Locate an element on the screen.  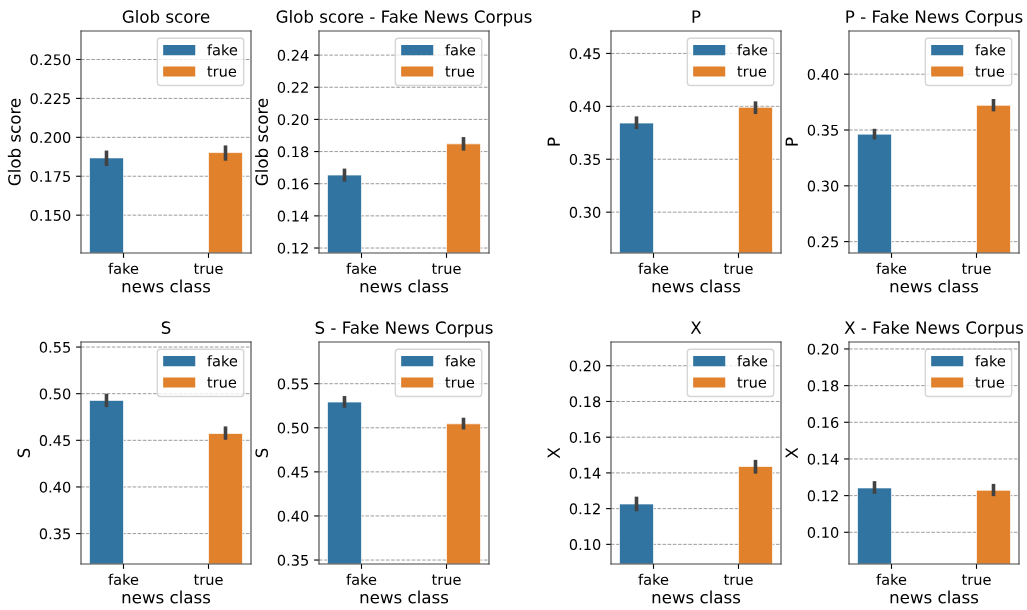
y-tick-label: 0.24 is located at coordinates (293, 55).